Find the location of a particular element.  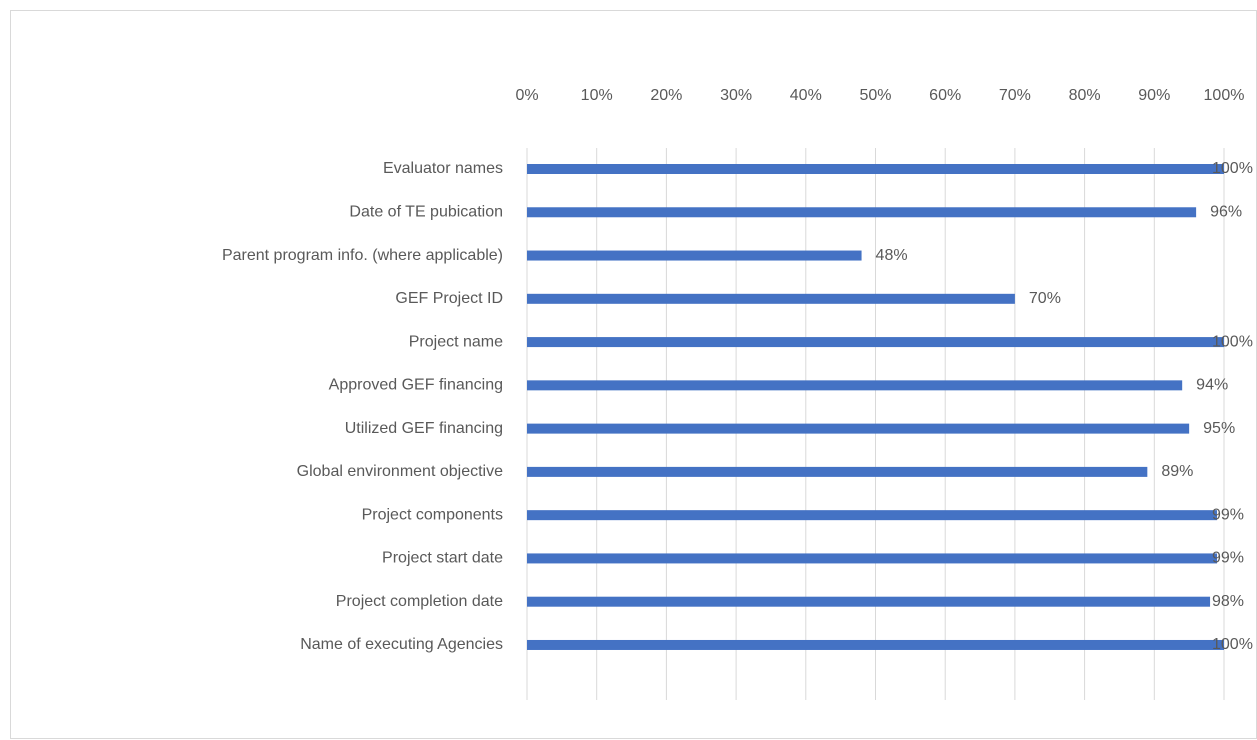

x-tick-label: 60% is located at coordinates (945, 95).